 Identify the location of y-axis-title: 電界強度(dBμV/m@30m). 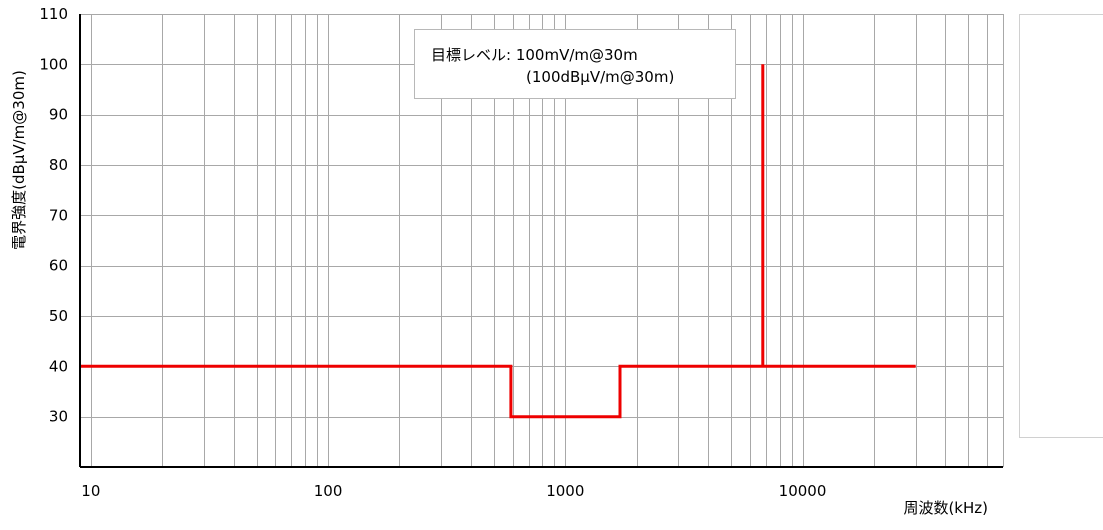
(19, 160).